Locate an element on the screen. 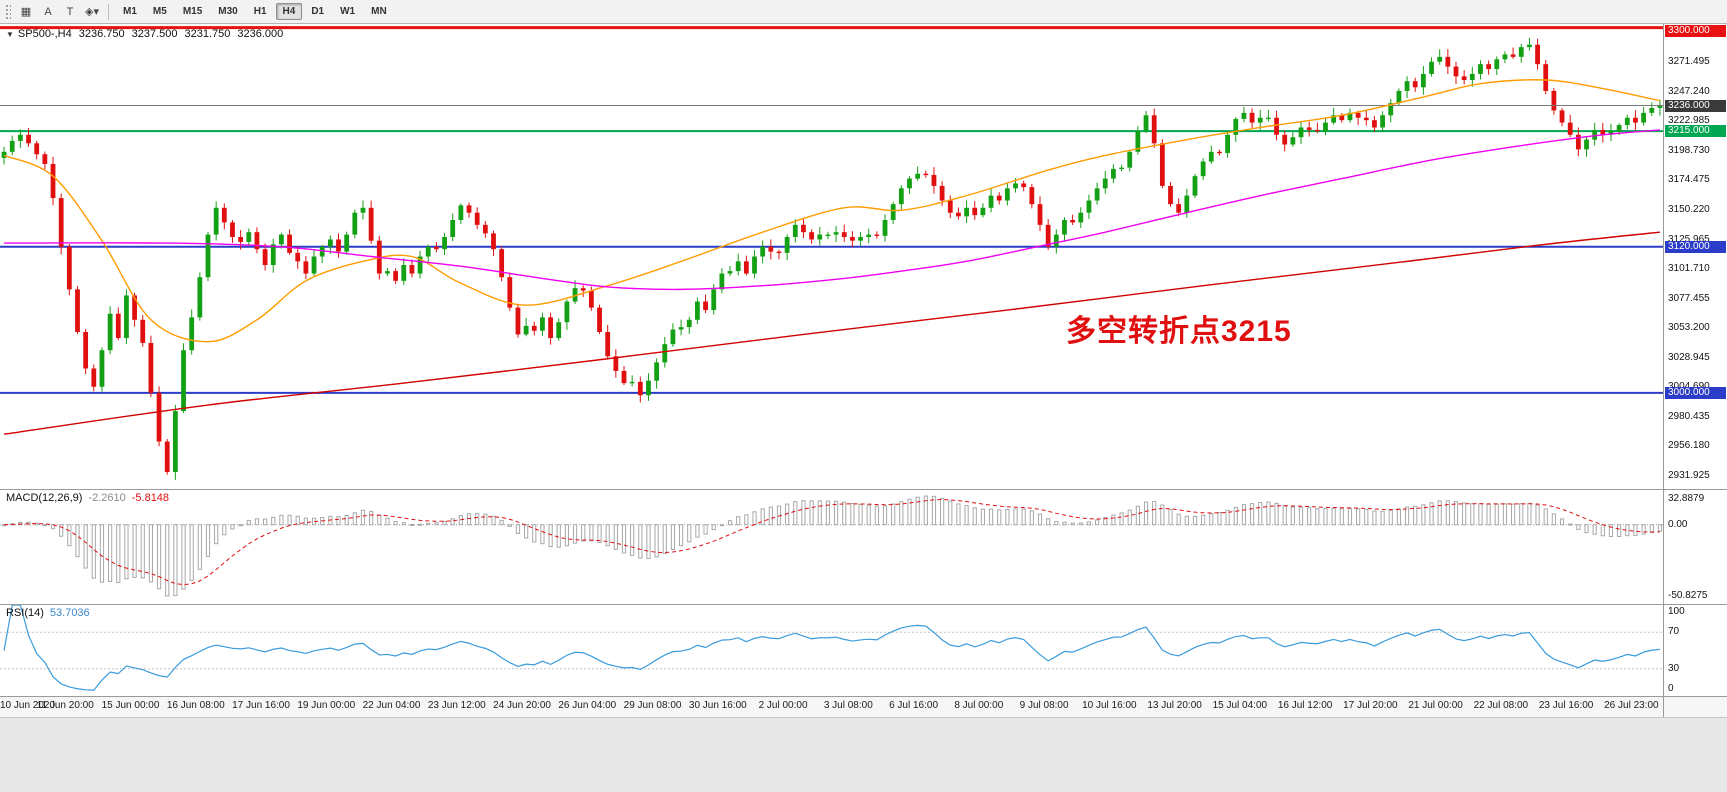 The image size is (1727, 792). time-axis-label: 15 Jun 00:00 is located at coordinates (130, 705).